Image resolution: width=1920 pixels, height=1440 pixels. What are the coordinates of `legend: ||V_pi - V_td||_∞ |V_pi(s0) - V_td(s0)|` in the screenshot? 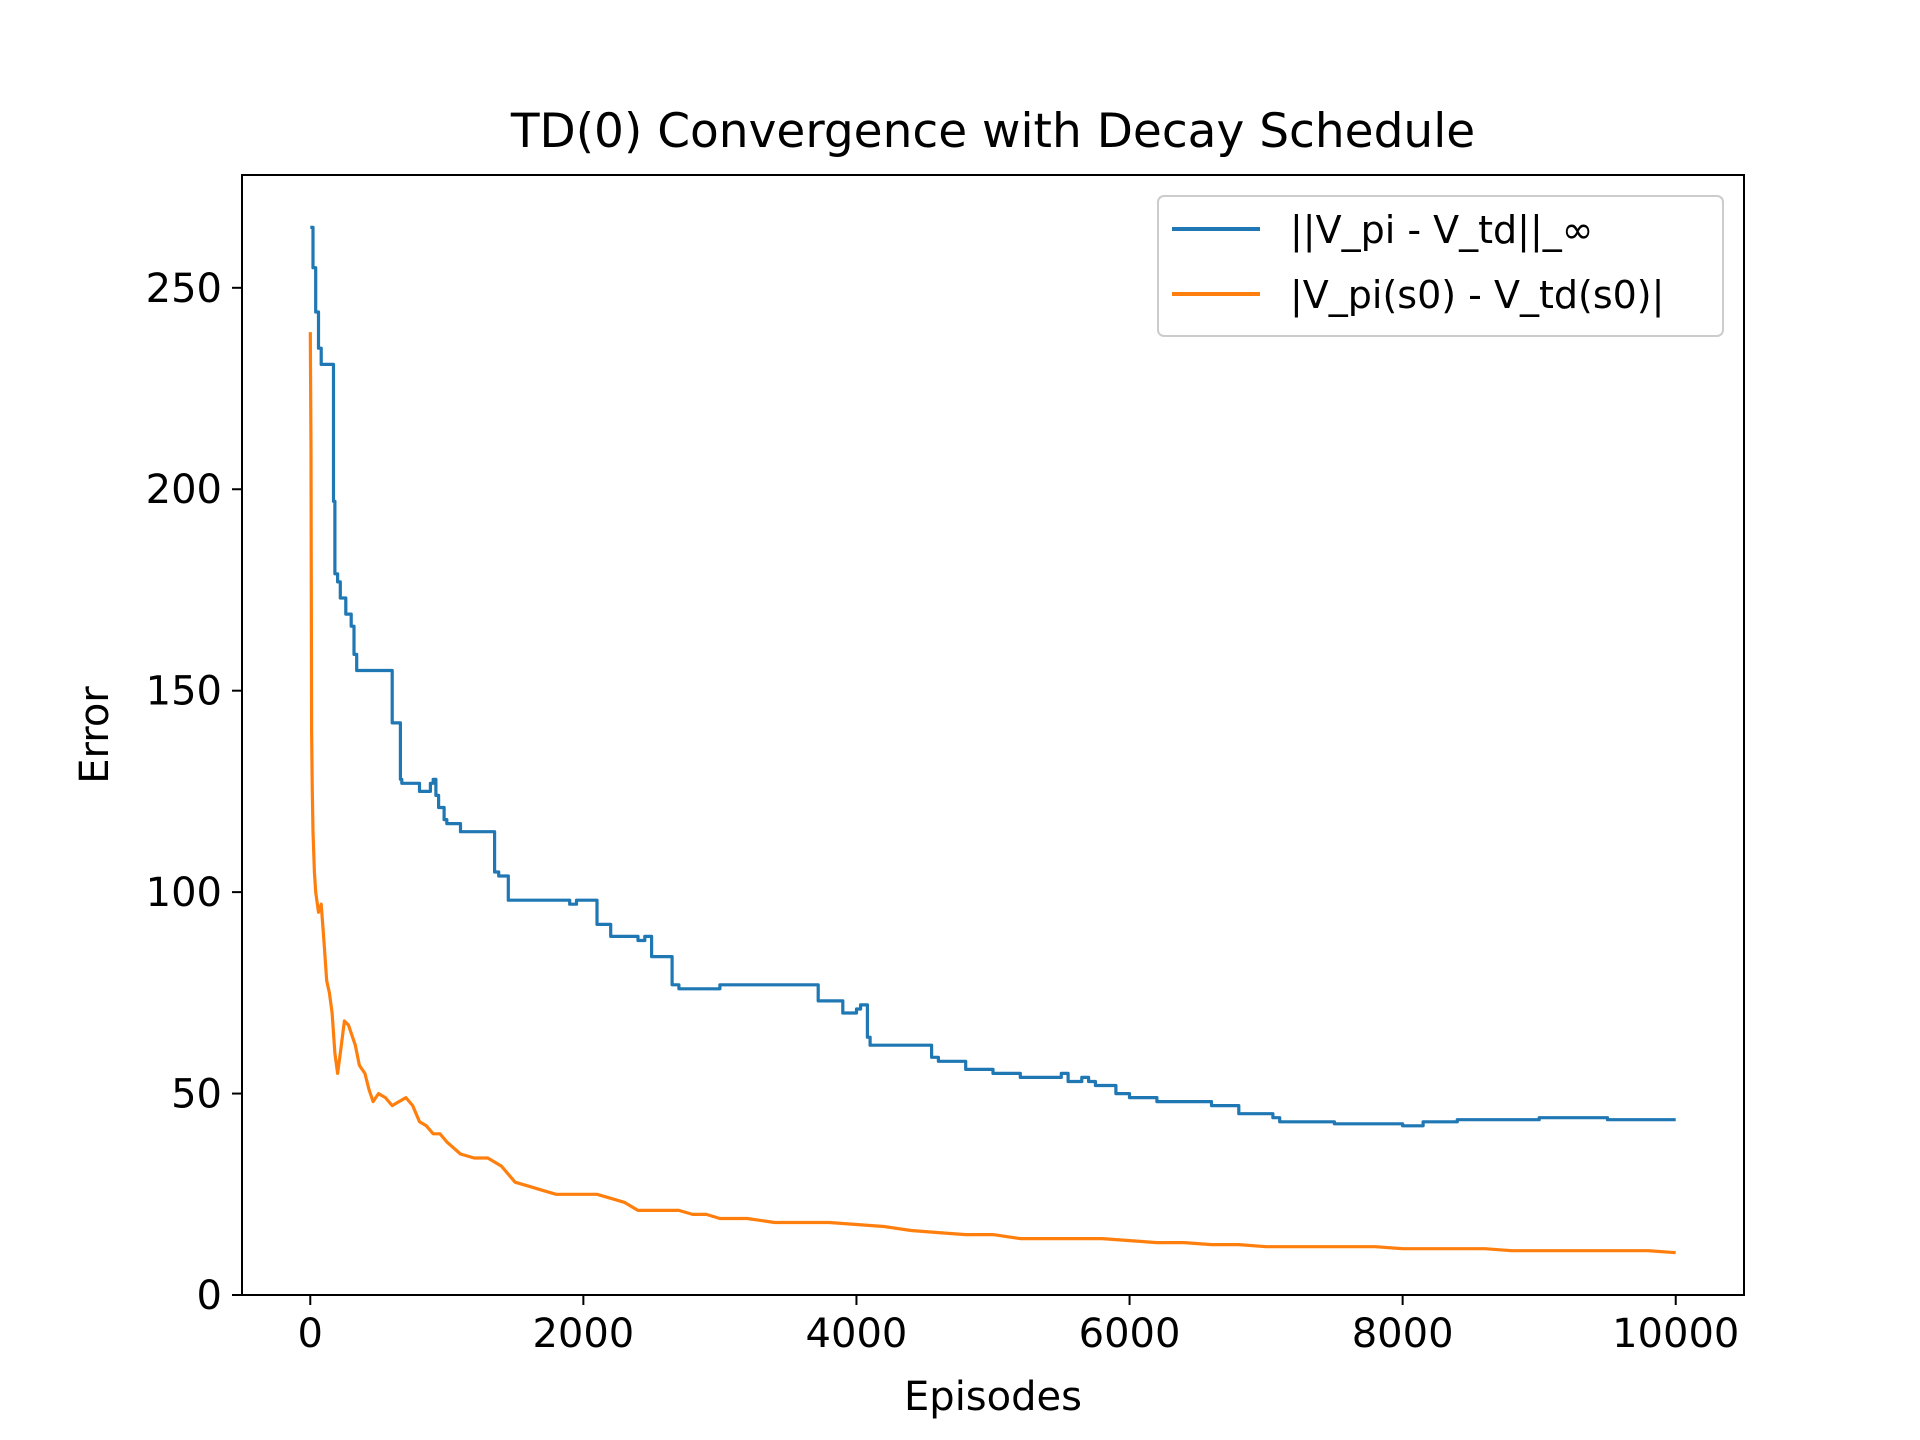 It's located at (1440, 266).